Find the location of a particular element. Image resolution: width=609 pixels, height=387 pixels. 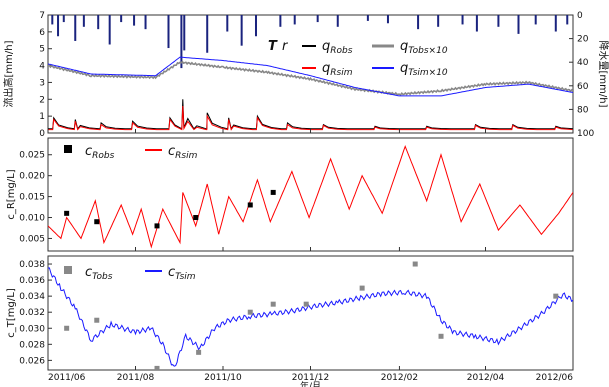

series-line-qTobs10 is located at coordinates (310, 78).